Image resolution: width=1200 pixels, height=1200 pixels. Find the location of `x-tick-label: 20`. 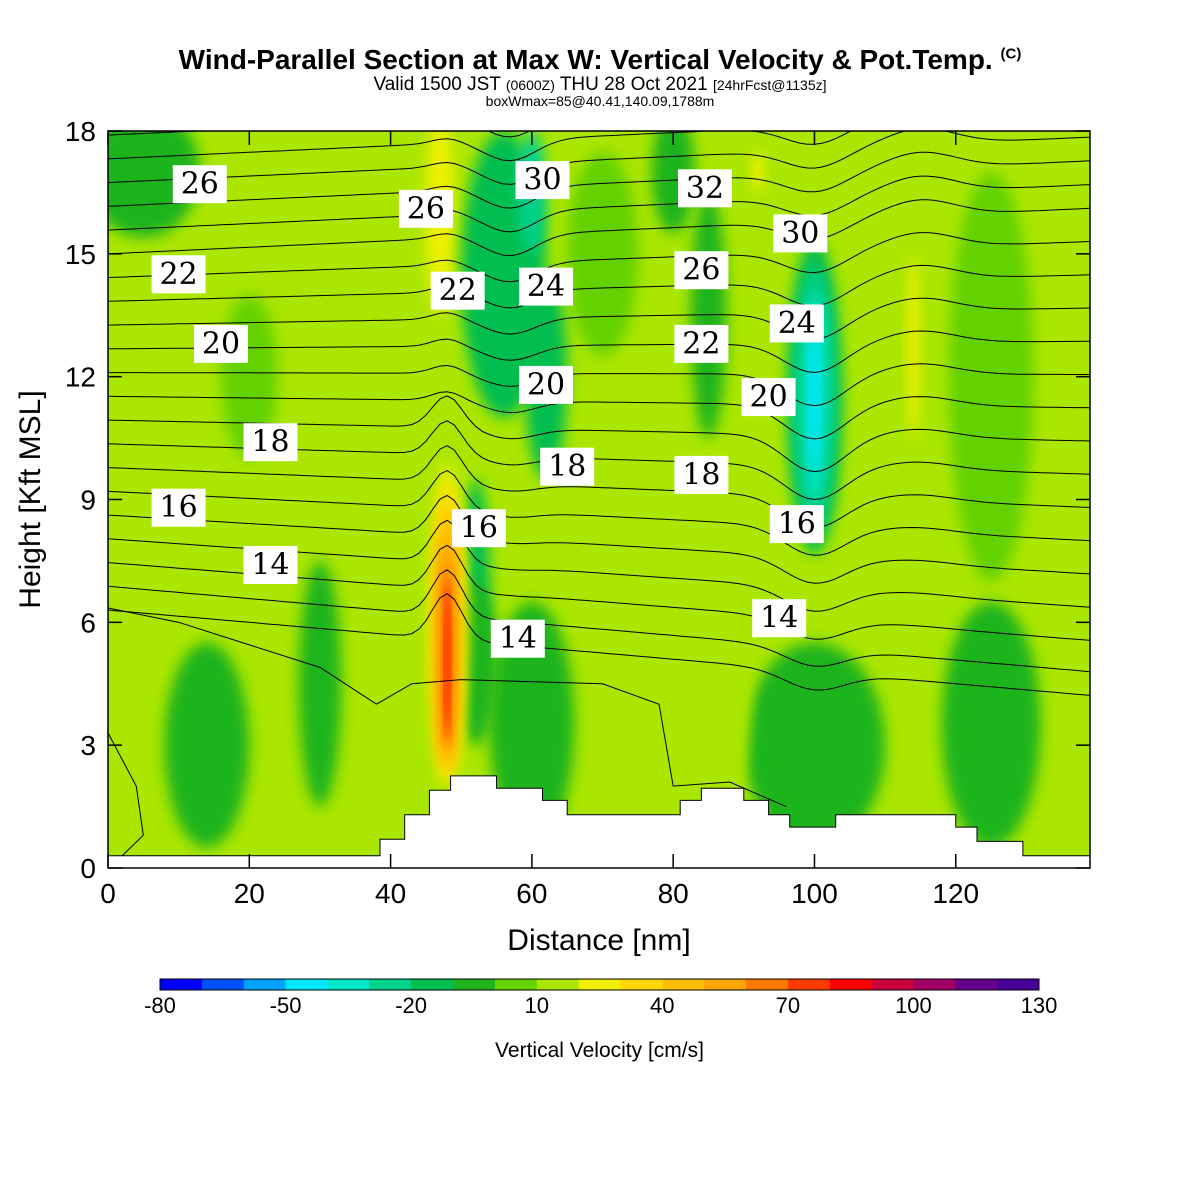

x-tick-label: 20 is located at coordinates (249, 893).